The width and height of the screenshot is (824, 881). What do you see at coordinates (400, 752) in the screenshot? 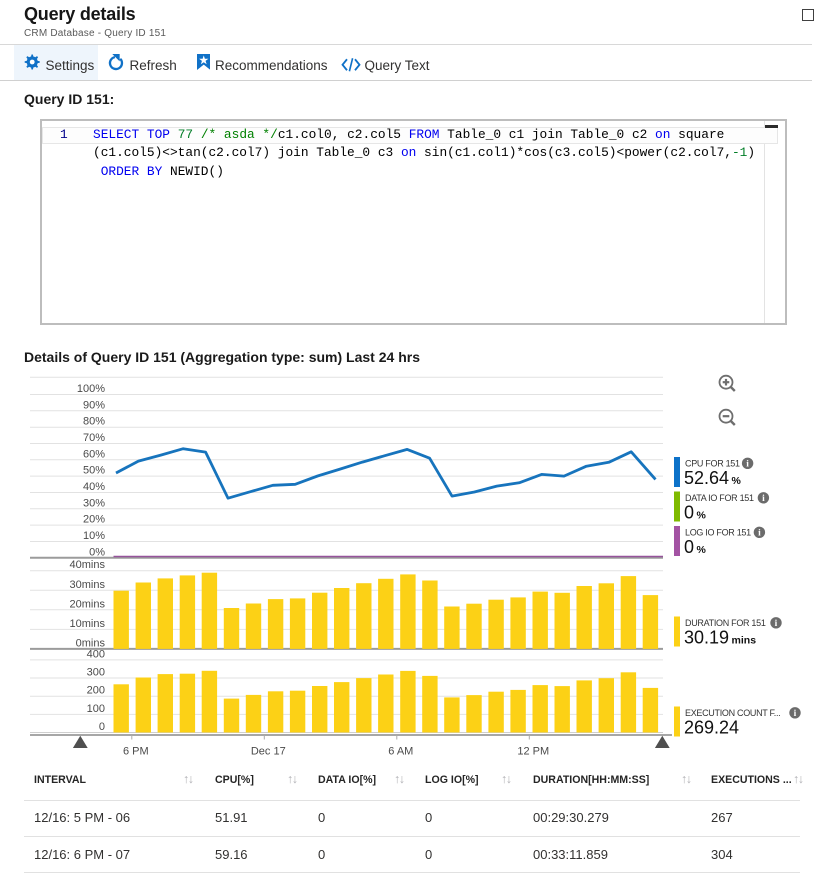
I see `svg-text: 6 AM` at bounding box center [400, 752].